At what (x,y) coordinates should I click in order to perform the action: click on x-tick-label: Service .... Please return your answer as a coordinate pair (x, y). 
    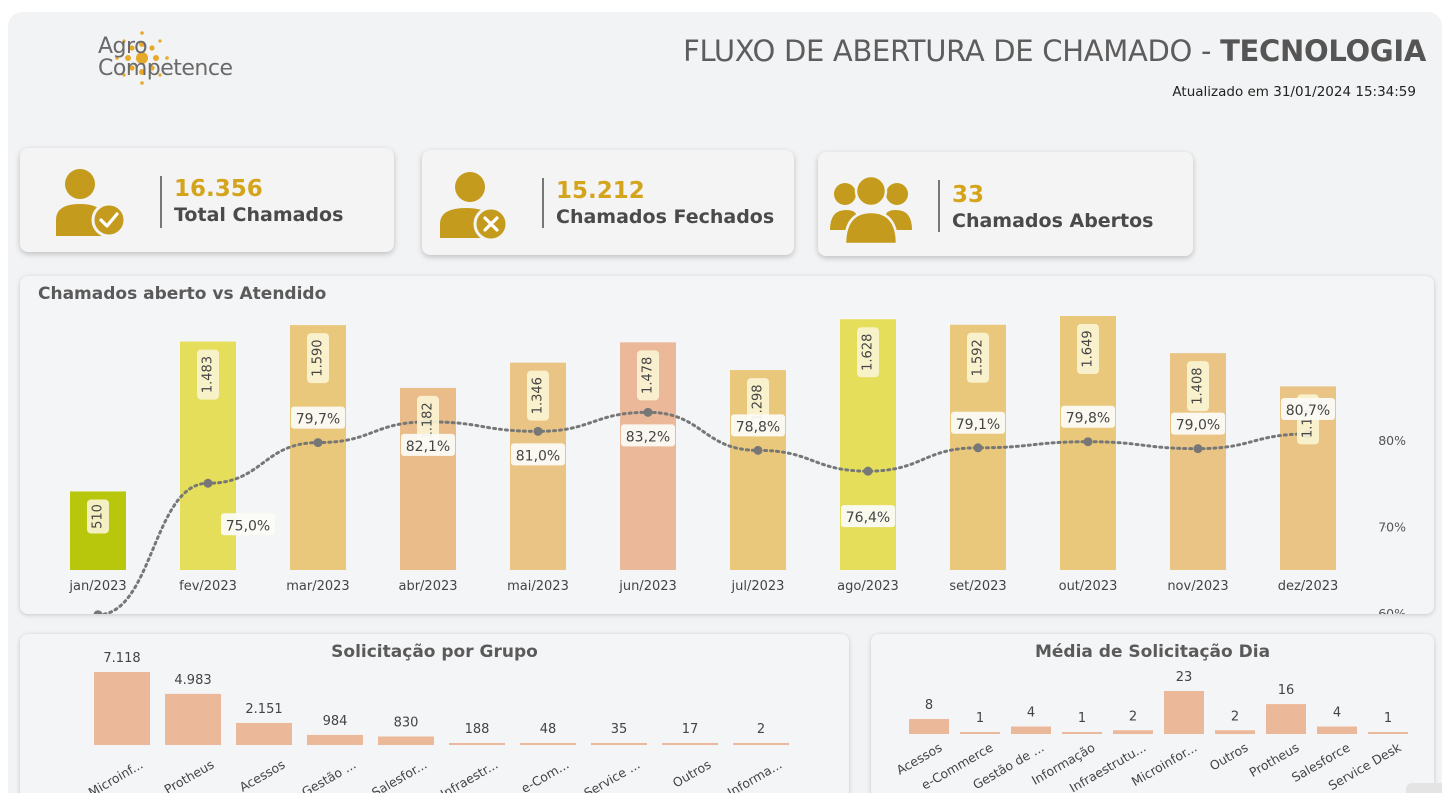
    Looking at the image, I should click on (611, 775).